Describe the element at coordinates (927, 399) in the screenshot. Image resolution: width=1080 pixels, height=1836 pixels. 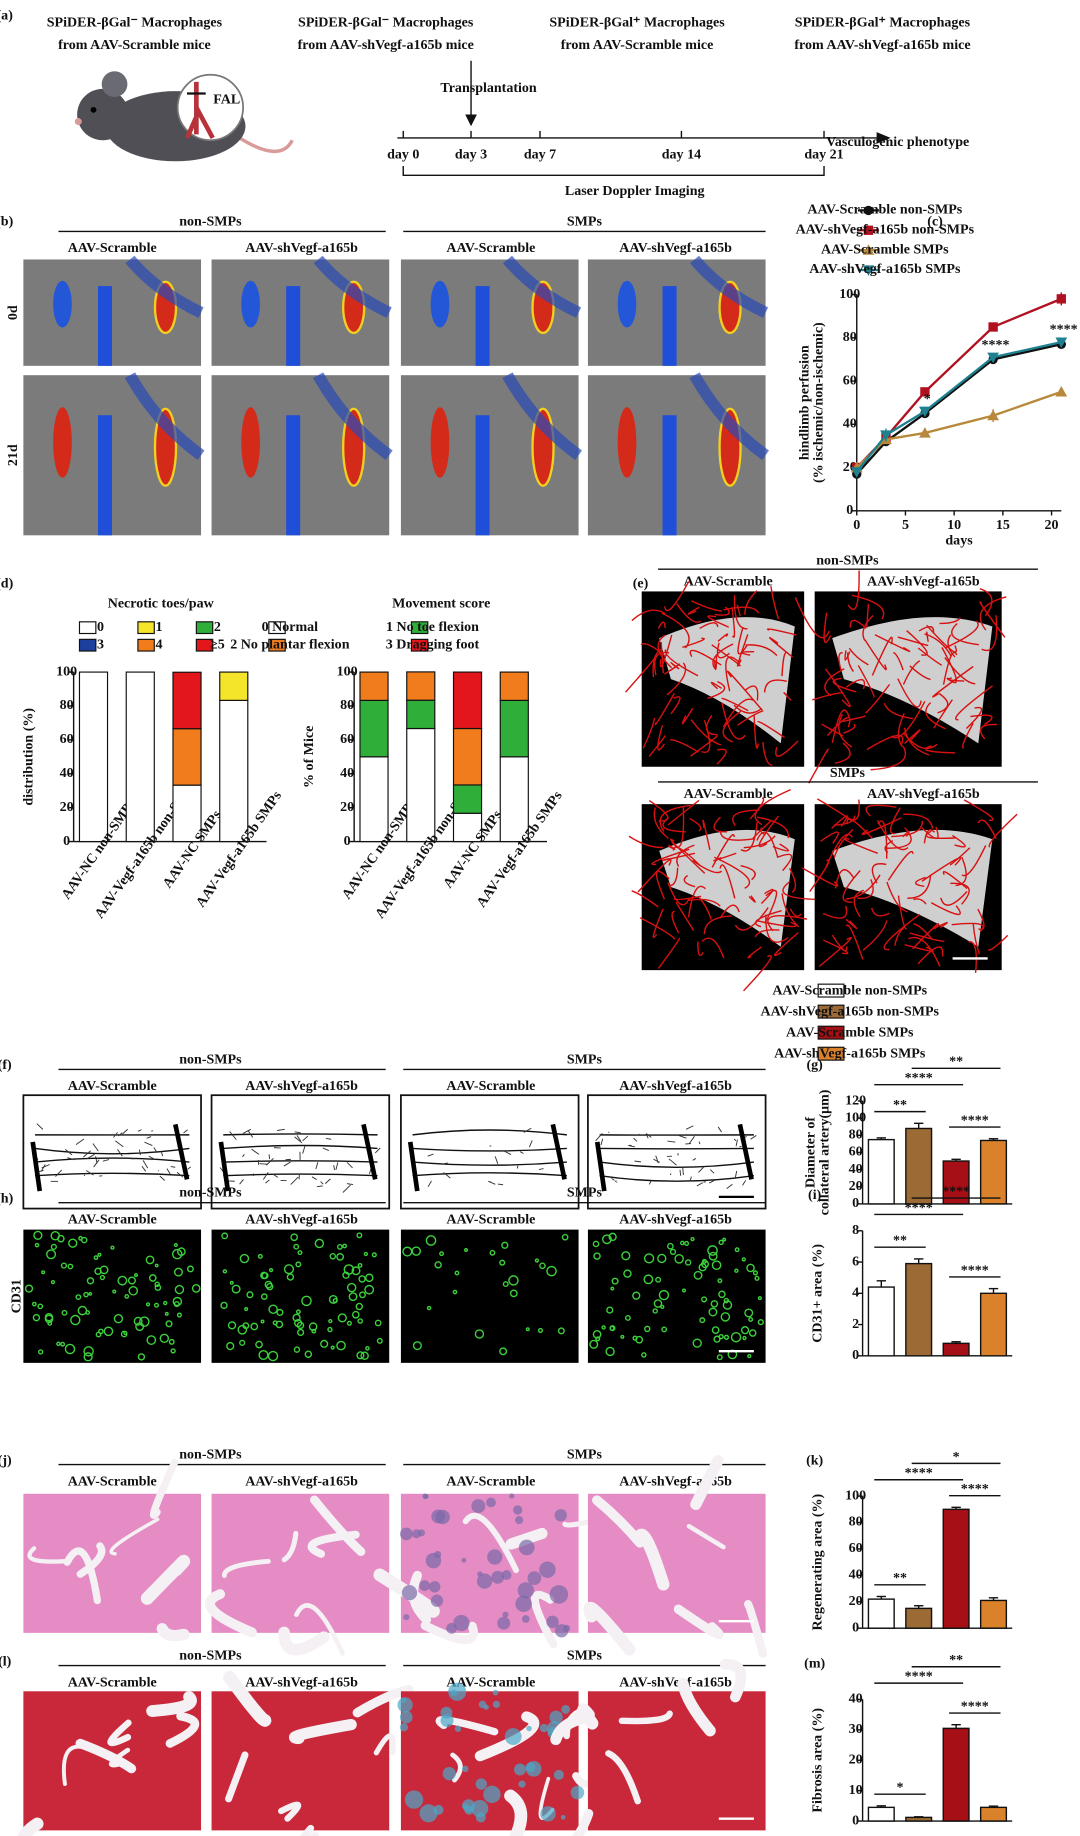
I see `annotation: *` at that location.